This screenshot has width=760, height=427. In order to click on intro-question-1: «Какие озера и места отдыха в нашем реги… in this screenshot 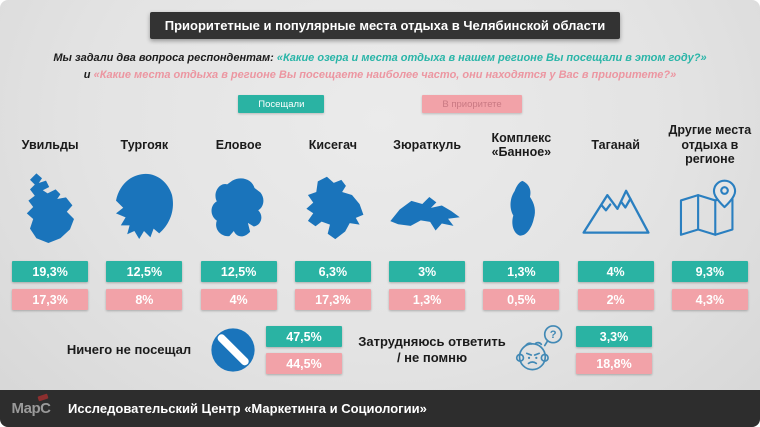, I will do `click(491, 58)`.